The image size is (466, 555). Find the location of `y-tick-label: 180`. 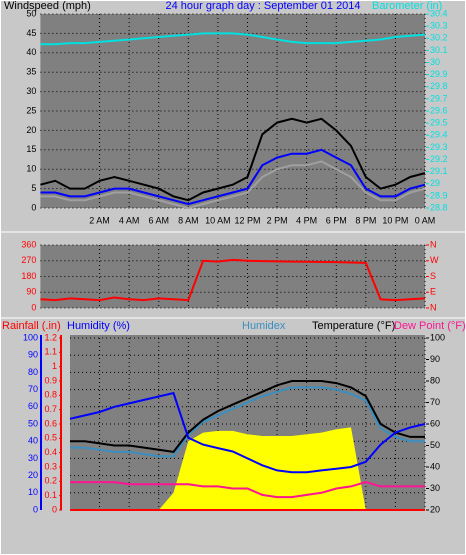

y-tick-label: 180 is located at coordinates (28, 276).